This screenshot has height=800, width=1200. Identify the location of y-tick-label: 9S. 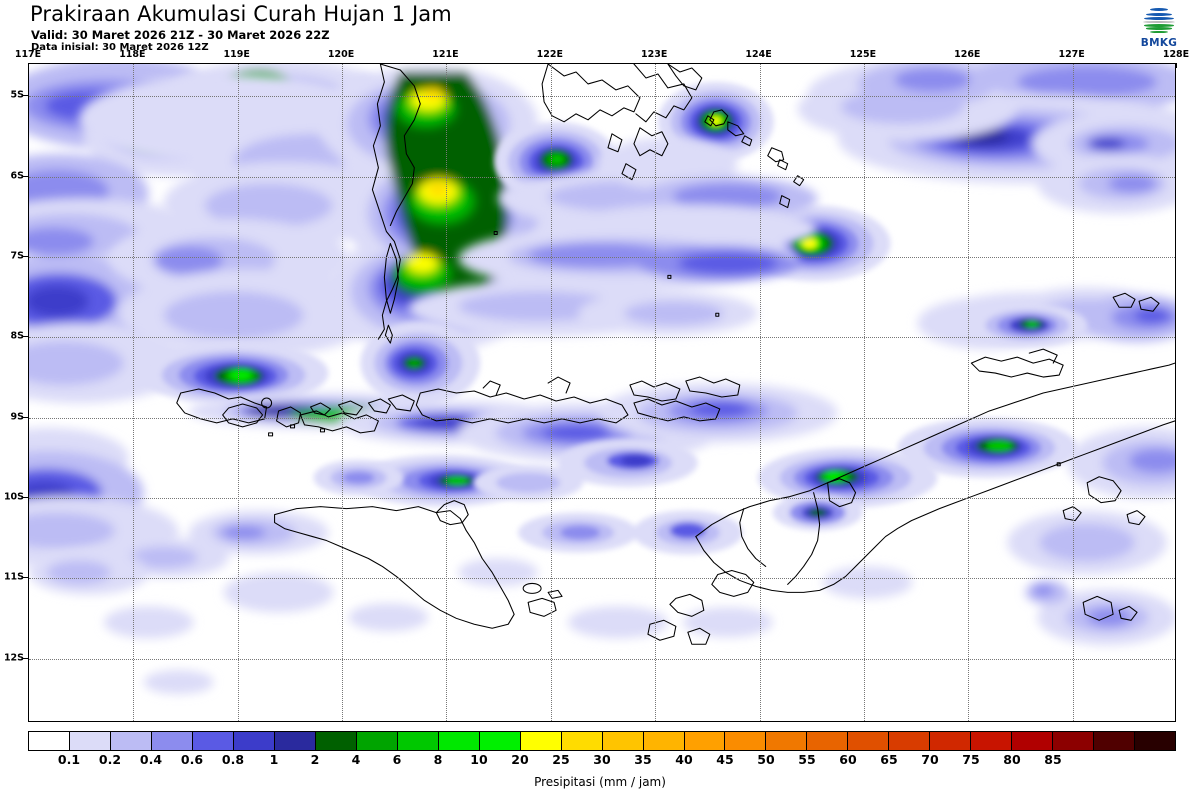
(17, 417).